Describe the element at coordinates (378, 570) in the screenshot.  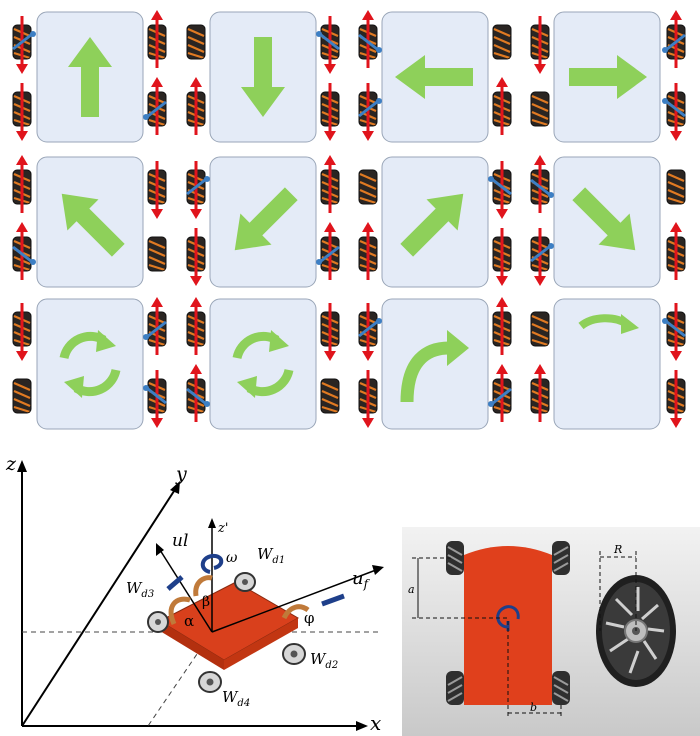
I see `uf-arrowhead` at that location.